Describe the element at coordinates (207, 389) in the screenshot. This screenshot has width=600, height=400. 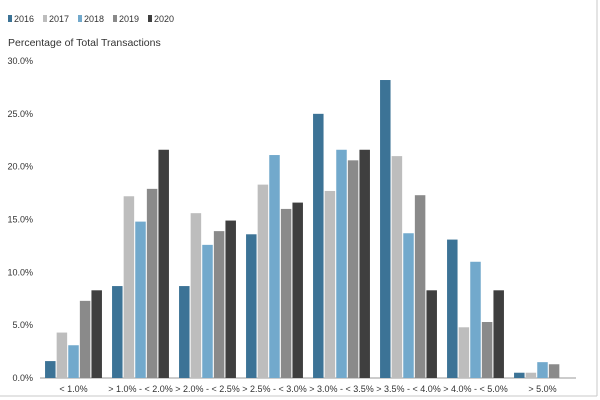
I see `x-tick-label: > 2.0% - < 2.5%` at that location.